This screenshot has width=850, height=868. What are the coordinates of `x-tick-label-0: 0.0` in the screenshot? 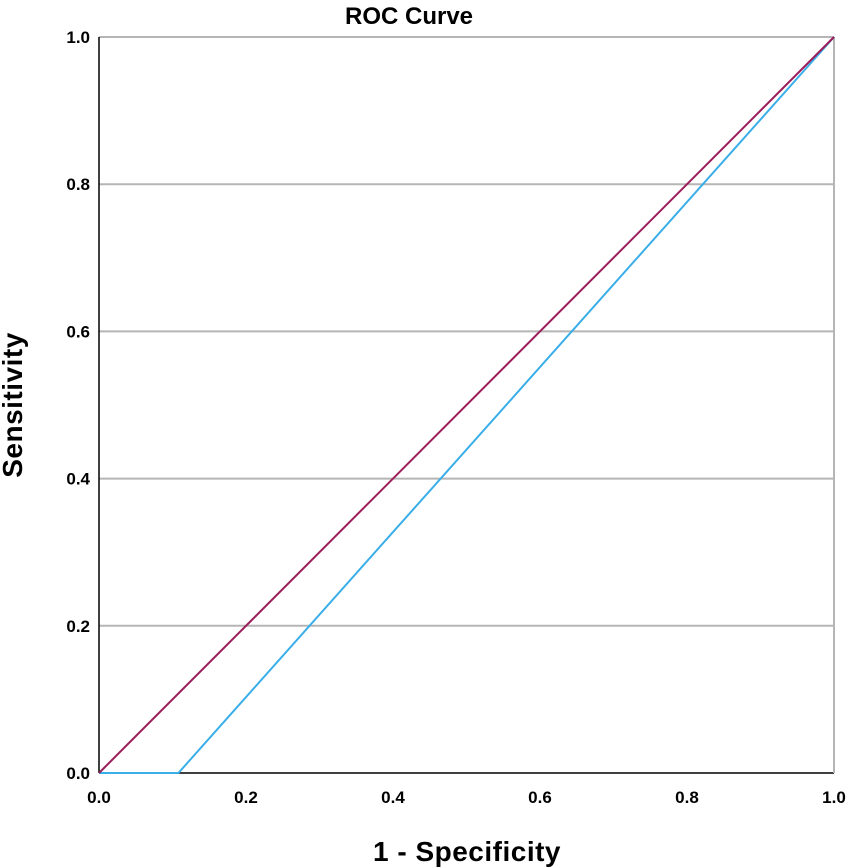 It's located at (99, 797).